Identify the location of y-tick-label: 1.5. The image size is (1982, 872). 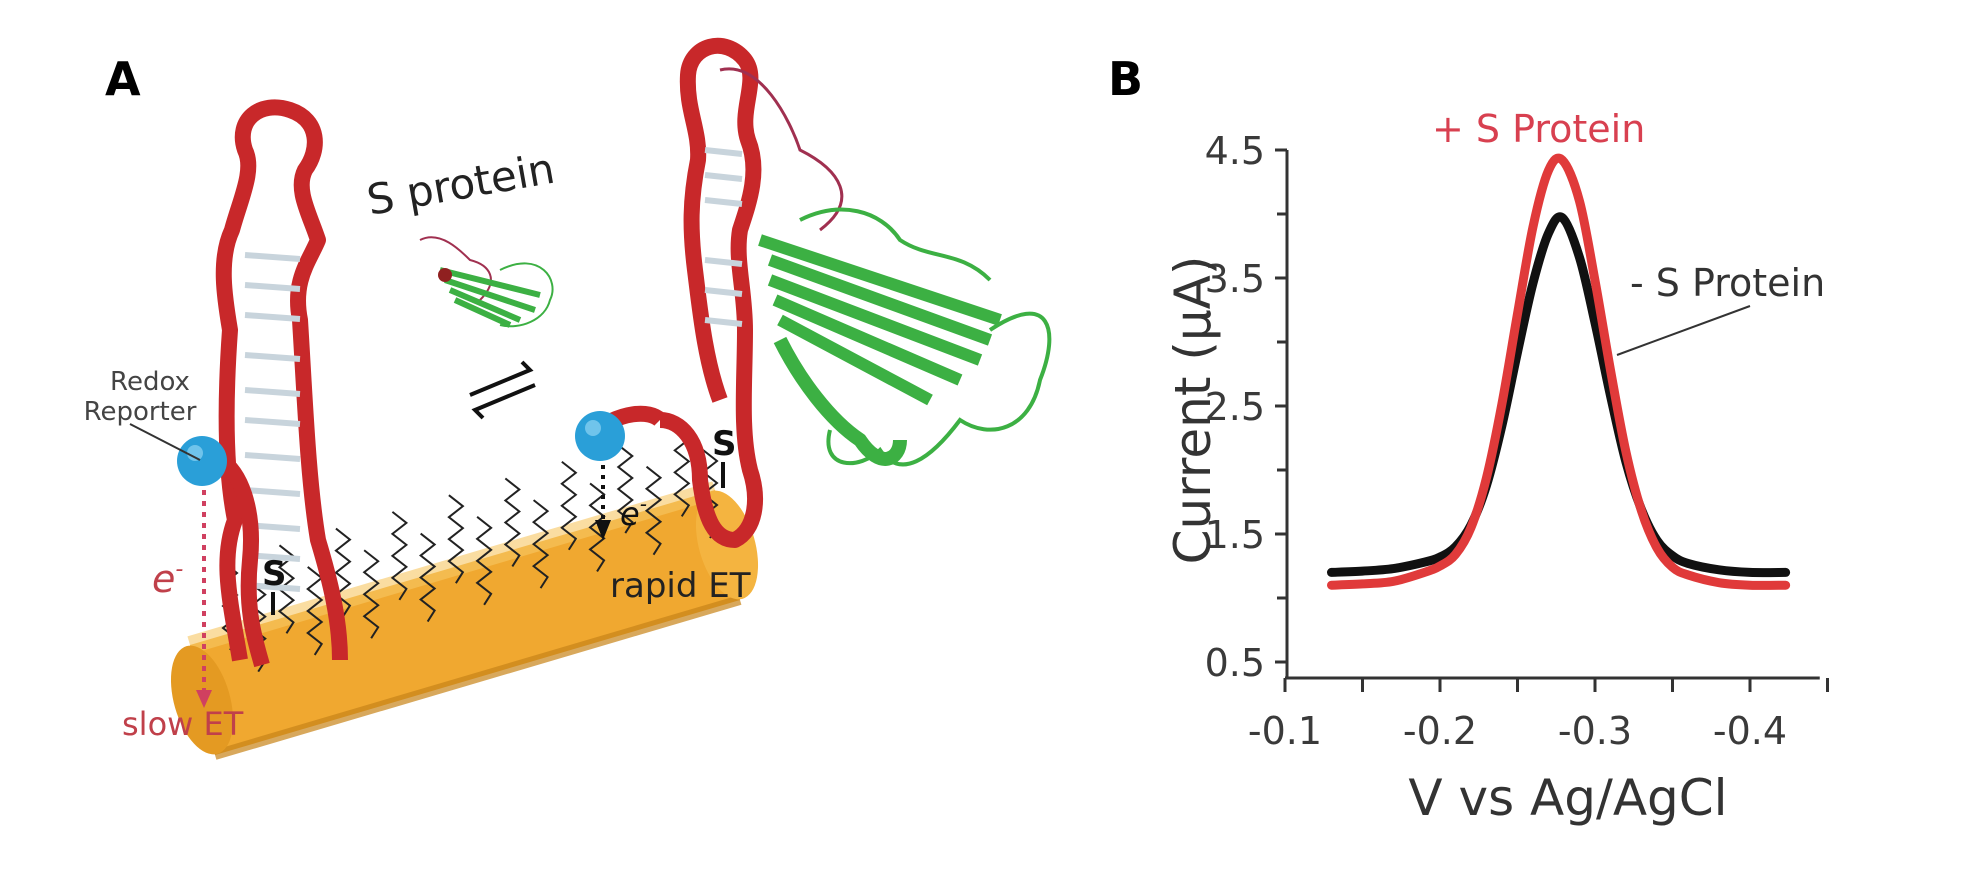
(1235, 535).